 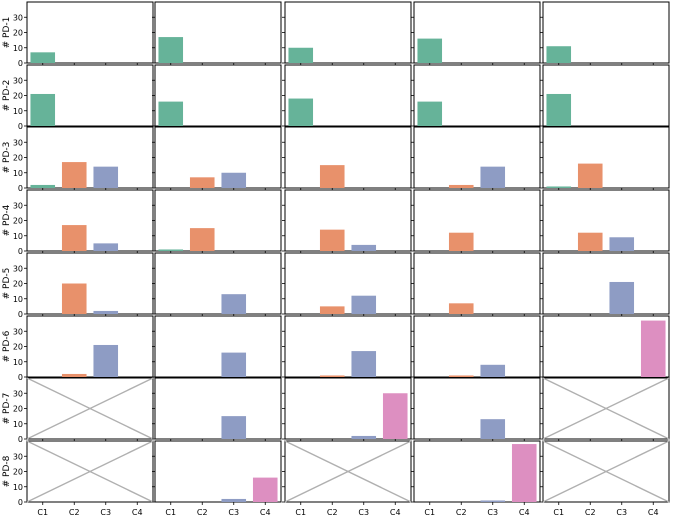 I want to click on panel-r4-c4, so click(x=476, y=221).